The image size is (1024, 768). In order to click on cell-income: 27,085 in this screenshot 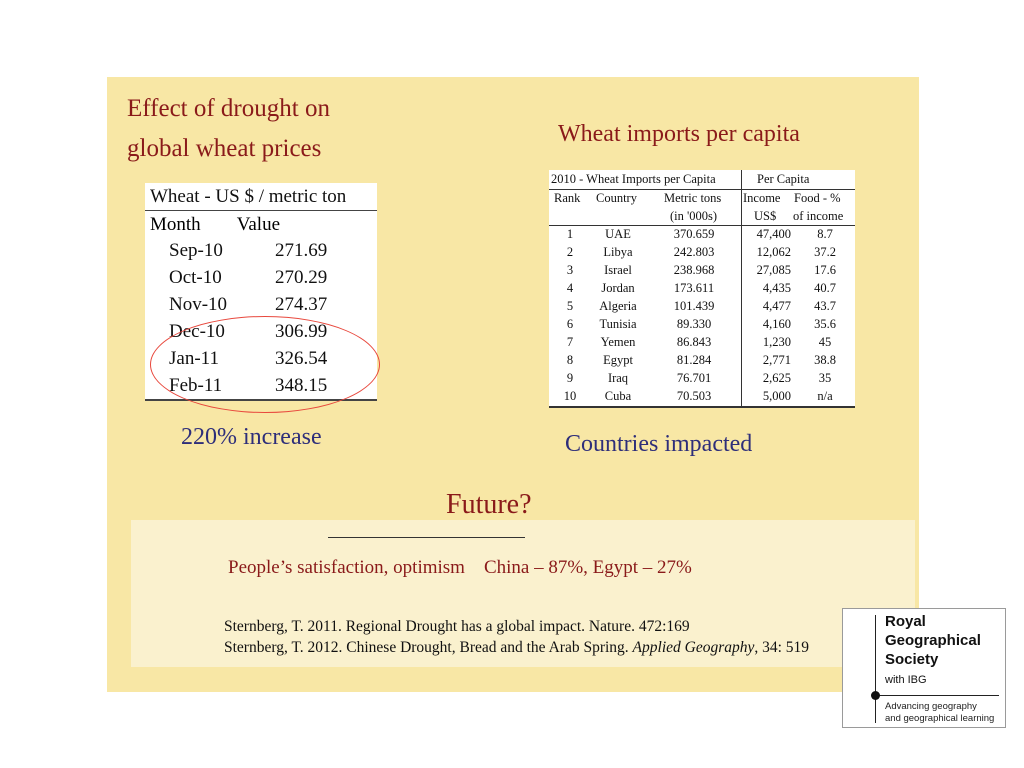, I will do `click(773, 270)`.